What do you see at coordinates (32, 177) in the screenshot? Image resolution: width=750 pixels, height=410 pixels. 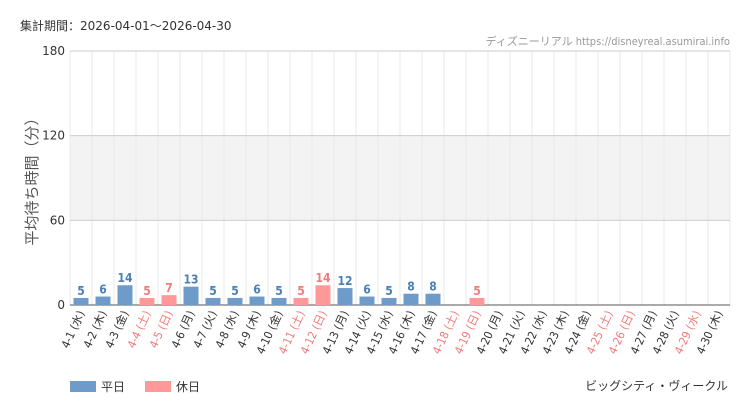 I see `y-axis-label: 平均待ち時間（分）` at bounding box center [32, 177].